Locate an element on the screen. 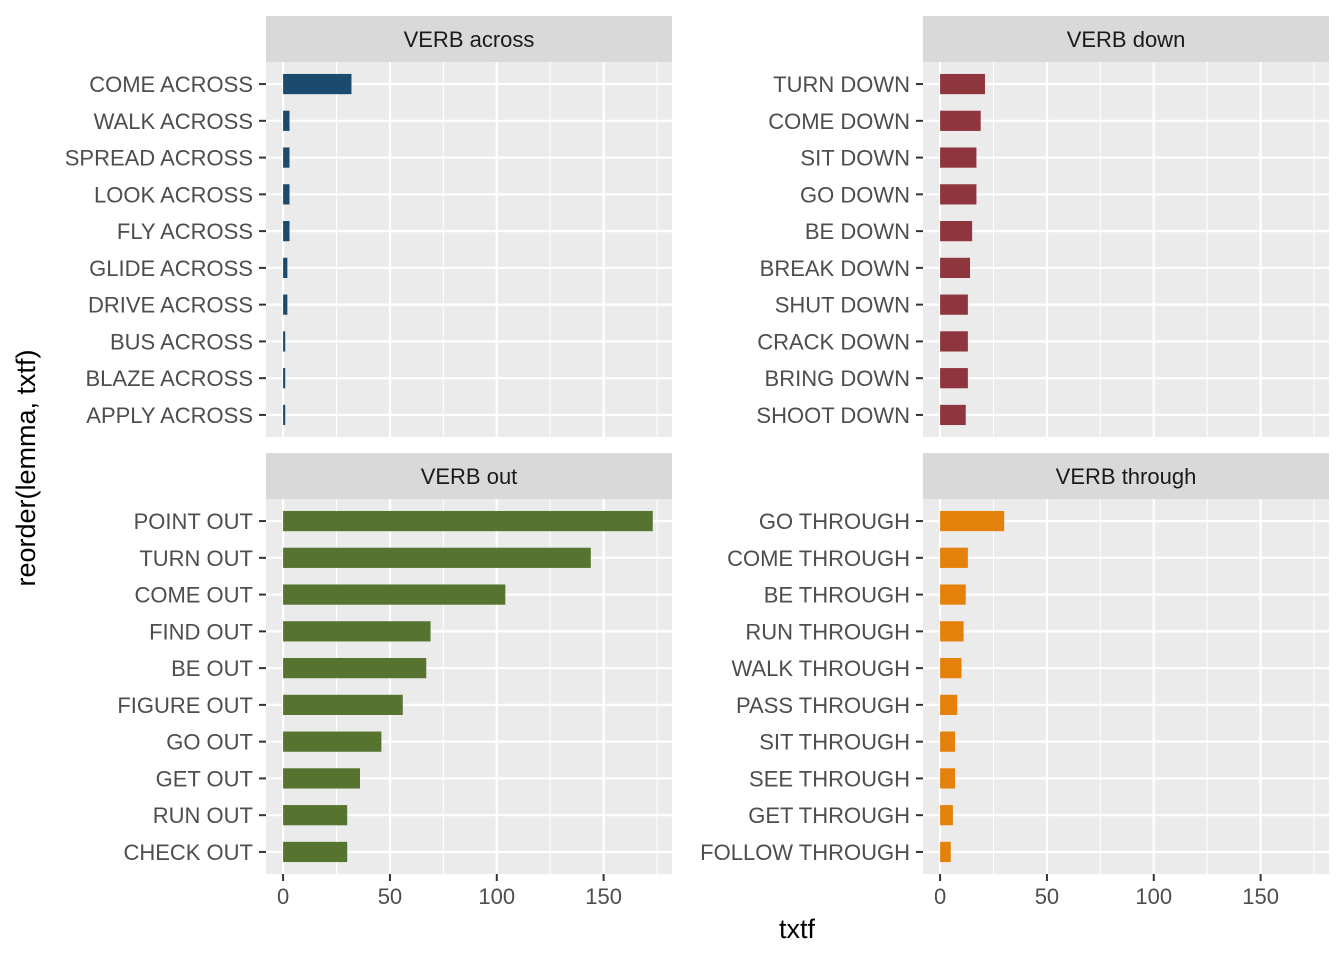  y-tick-label: LOOK ACROSS is located at coordinates (173, 194).